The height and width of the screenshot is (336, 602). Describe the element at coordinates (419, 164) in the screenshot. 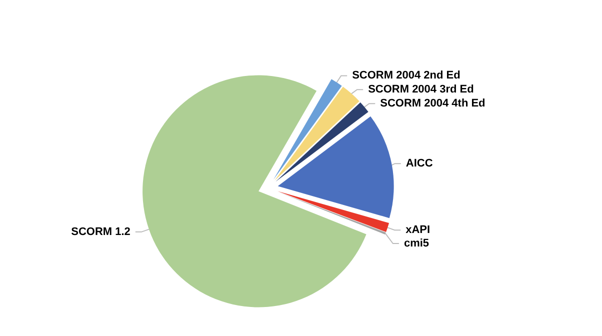

I see `slice-label: AICC` at that location.